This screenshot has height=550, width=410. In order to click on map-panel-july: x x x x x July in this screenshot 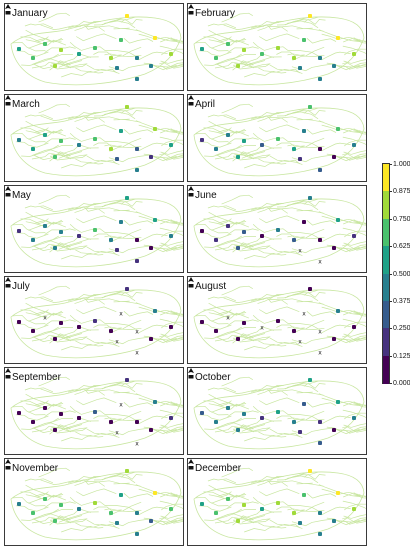, I will do `click(94, 320)`.